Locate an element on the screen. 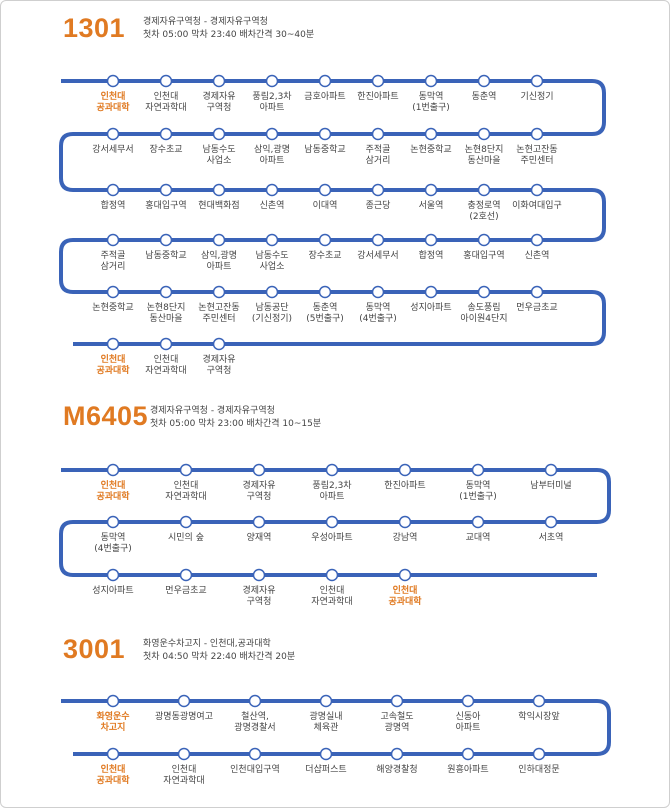 This screenshot has width=670, height=808. stop-label: 남부터미널 is located at coordinates (551, 486).